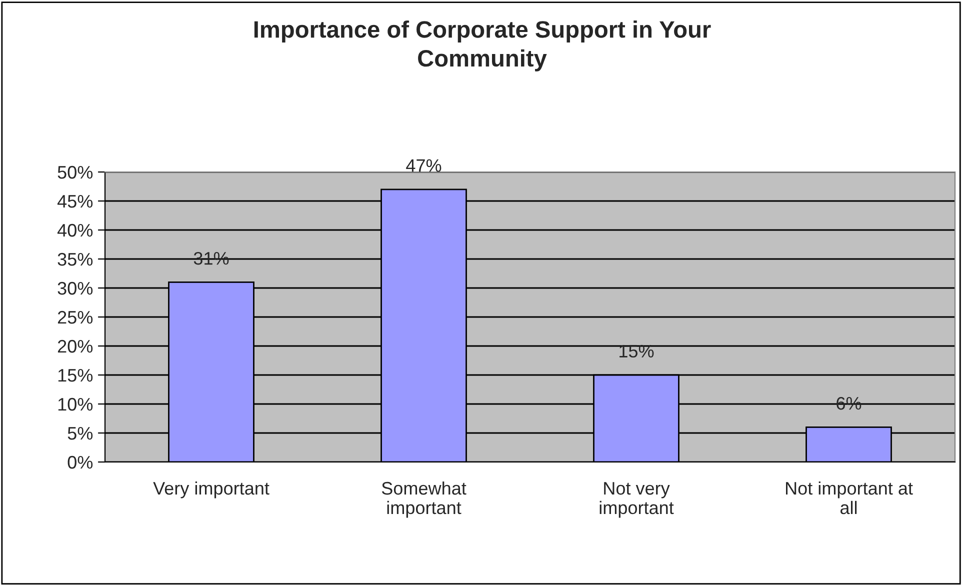 The image size is (964, 585). I want to click on x-tick-label: Somewhat important, so click(424, 499).